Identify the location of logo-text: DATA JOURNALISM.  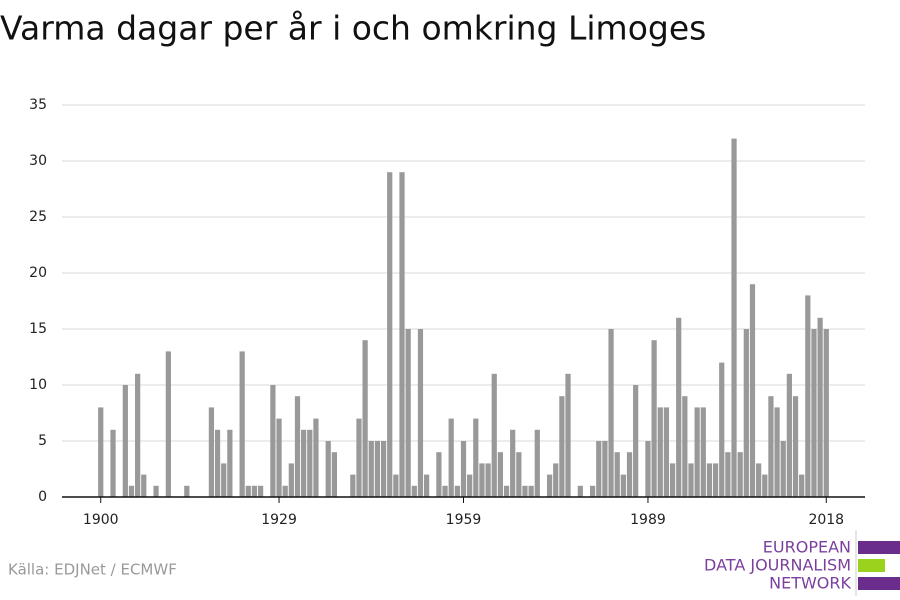
(777, 565).